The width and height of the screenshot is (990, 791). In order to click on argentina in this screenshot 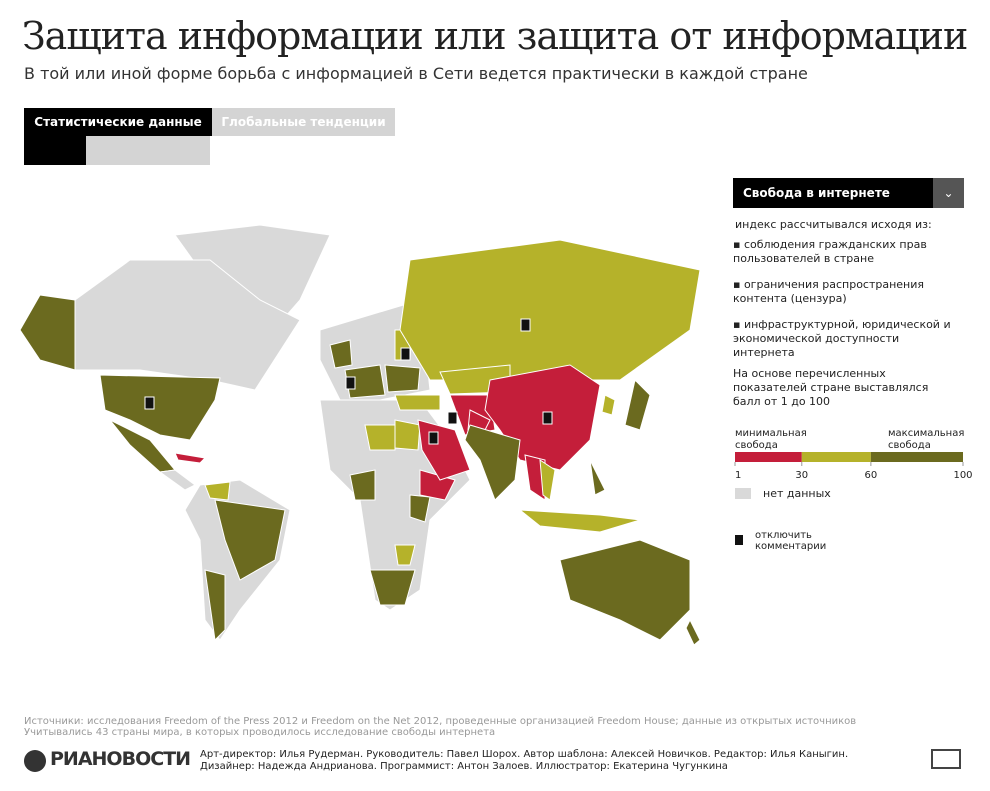, I will do `click(215, 605)`.